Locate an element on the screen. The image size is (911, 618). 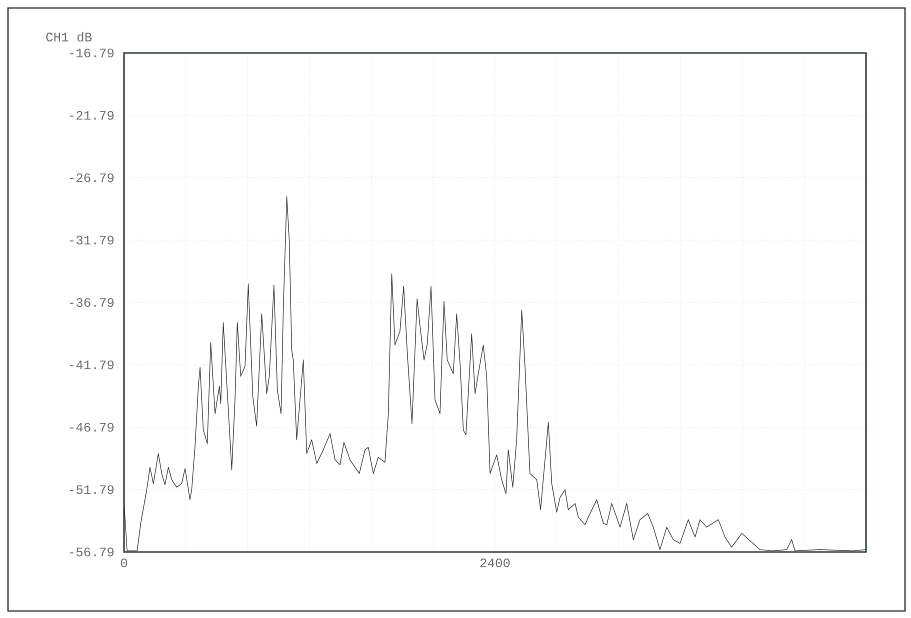
y-tick-label: -41.79 is located at coordinates (92, 365).